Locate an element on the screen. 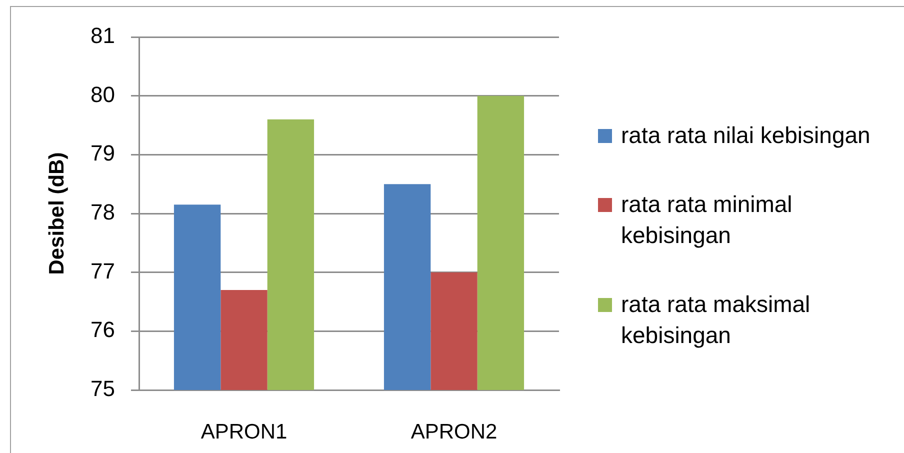 Image resolution: width=904 pixels, height=453 pixels. y-tick-label: 80 is located at coordinates (102, 94).